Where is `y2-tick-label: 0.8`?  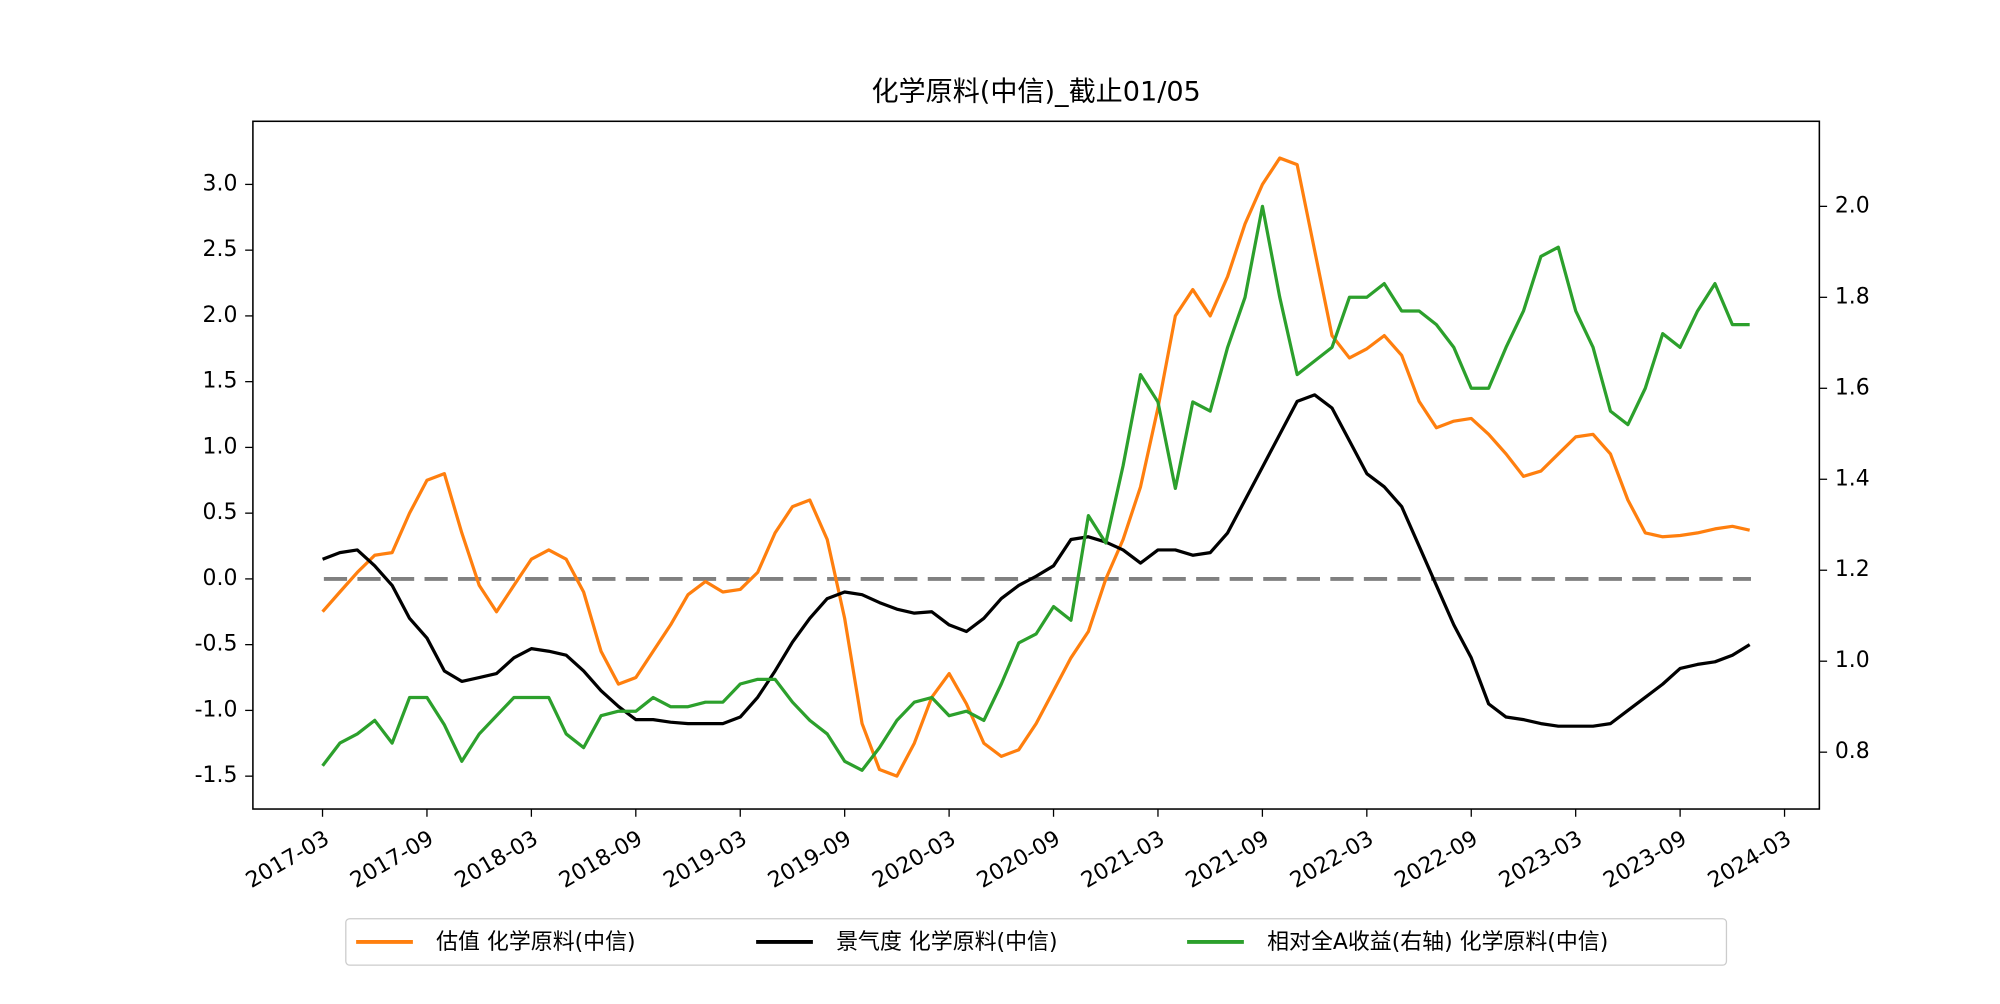 y2-tick-label: 0.8 is located at coordinates (1852, 751).